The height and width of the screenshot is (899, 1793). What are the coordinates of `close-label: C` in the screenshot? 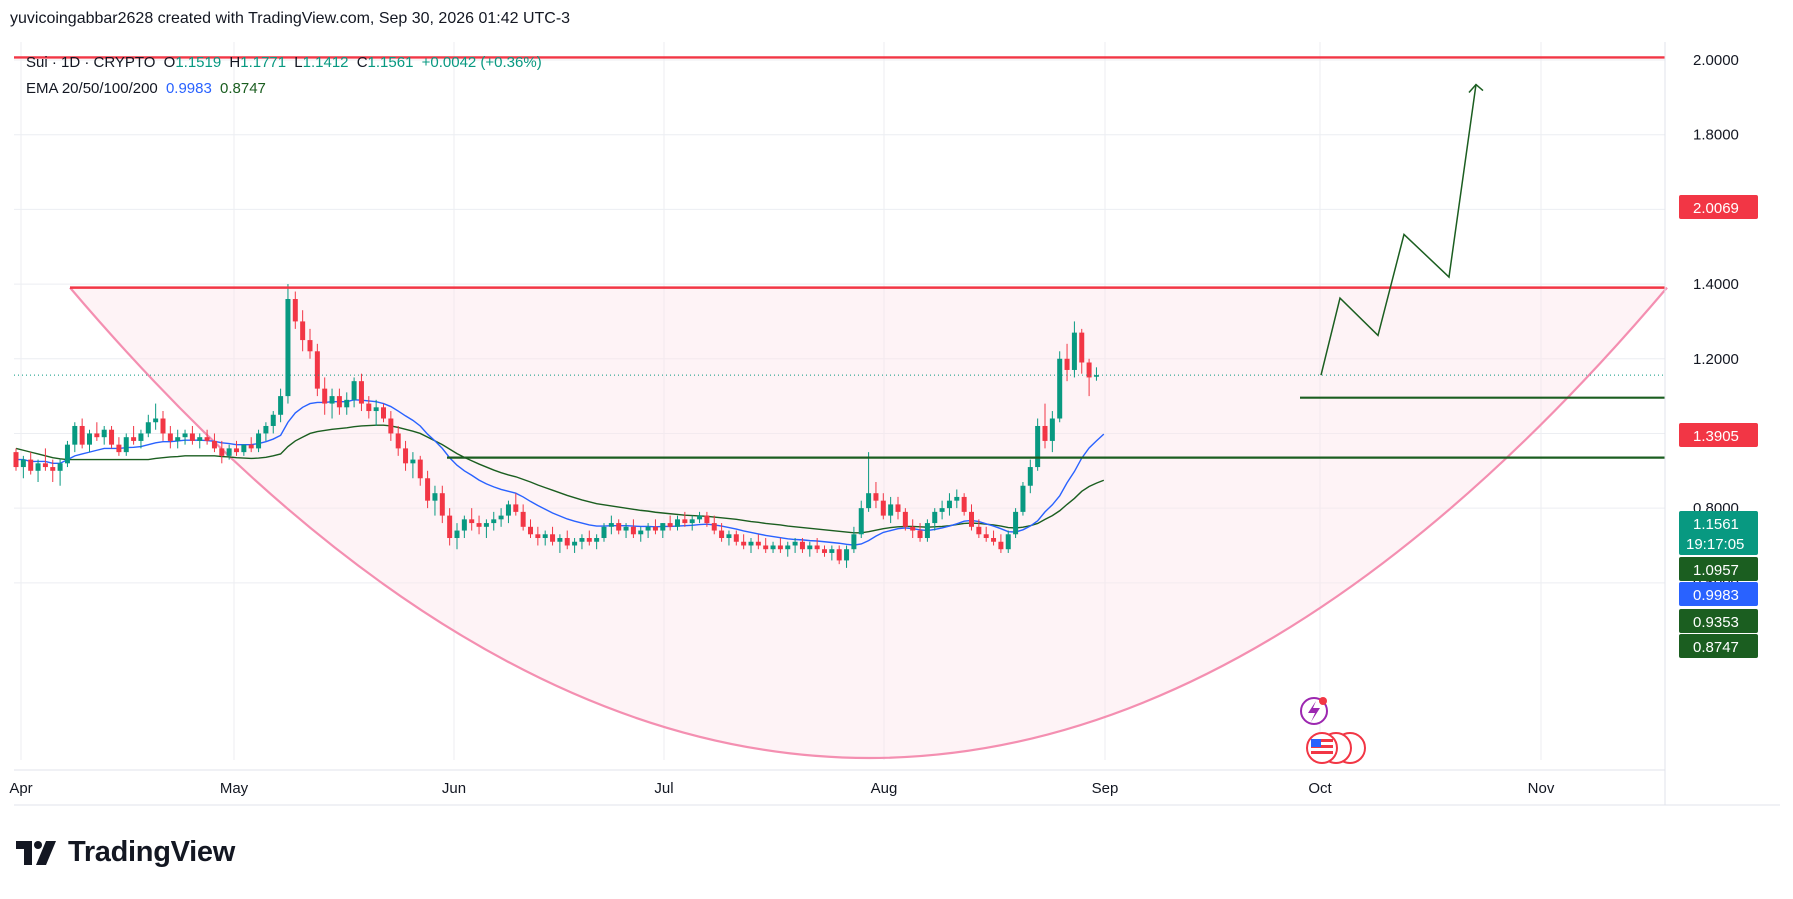 It's located at (362, 62).